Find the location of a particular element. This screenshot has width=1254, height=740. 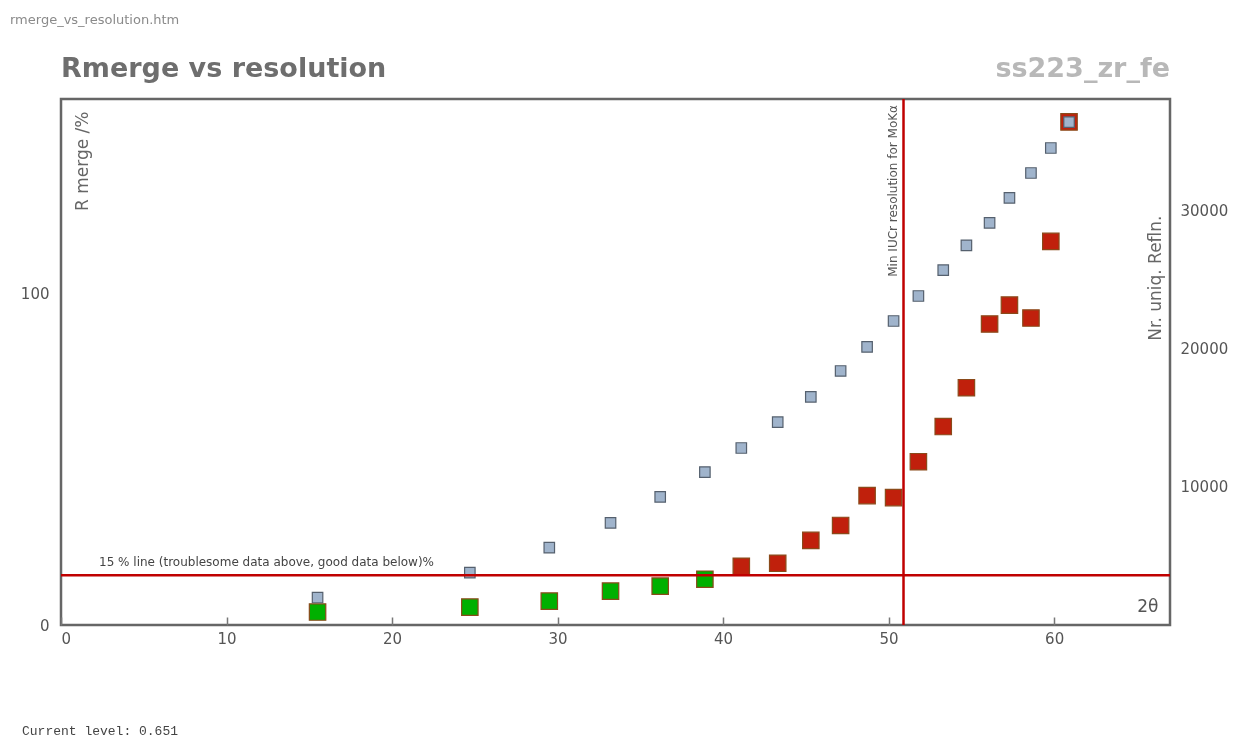

x-tick-label: 30 is located at coordinates (558, 638).